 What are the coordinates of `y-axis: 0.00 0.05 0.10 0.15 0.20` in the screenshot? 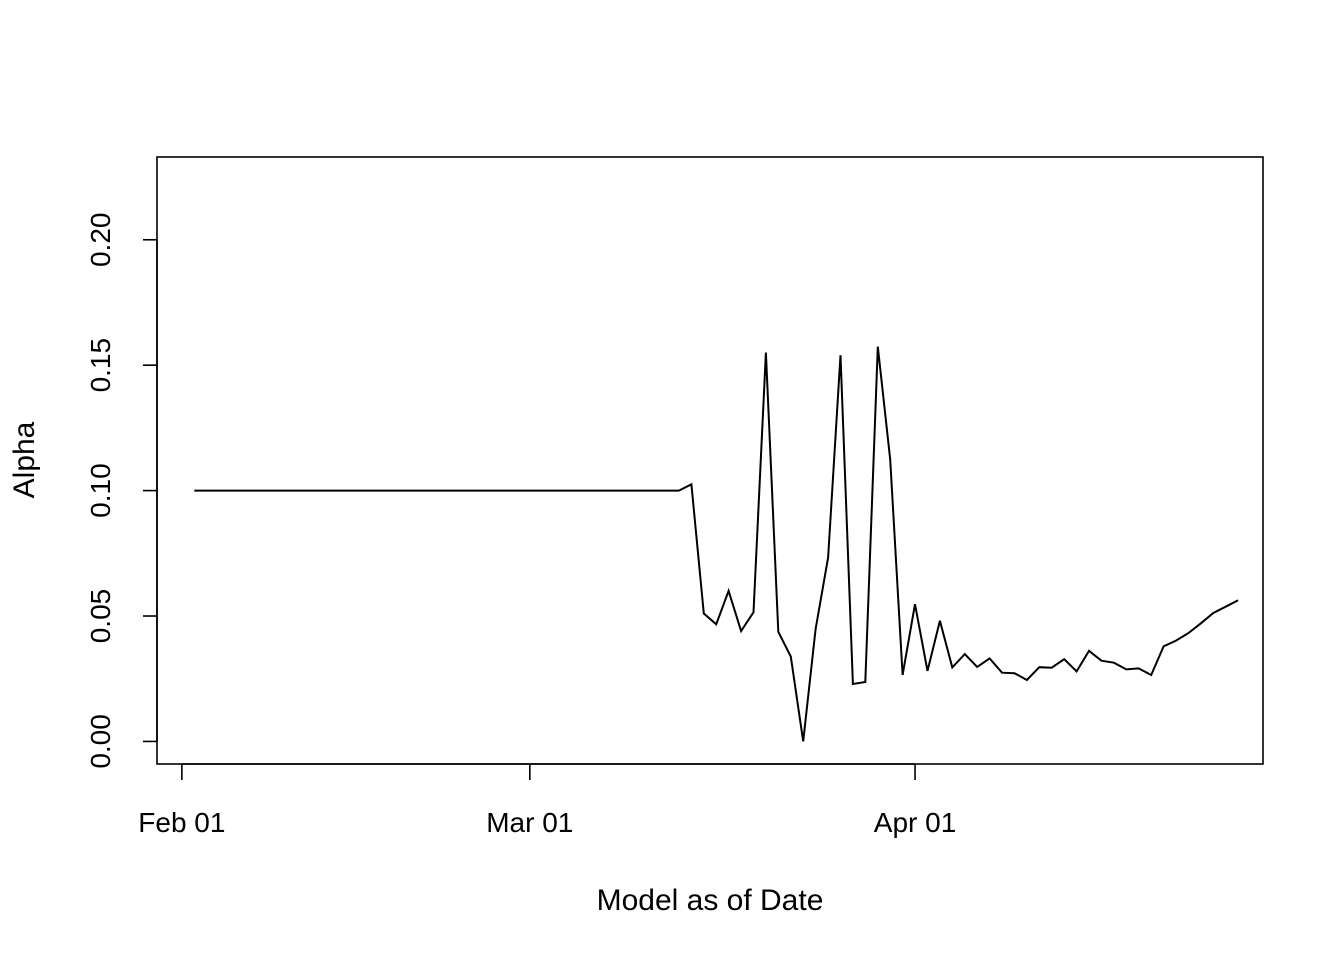 It's located at (121, 491).